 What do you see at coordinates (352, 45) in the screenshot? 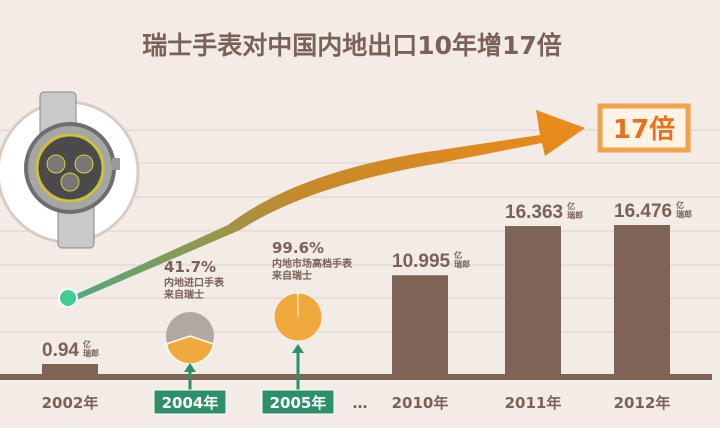
I see `chart-title: 瑞士手表对中国内地出口10年增17倍` at bounding box center [352, 45].